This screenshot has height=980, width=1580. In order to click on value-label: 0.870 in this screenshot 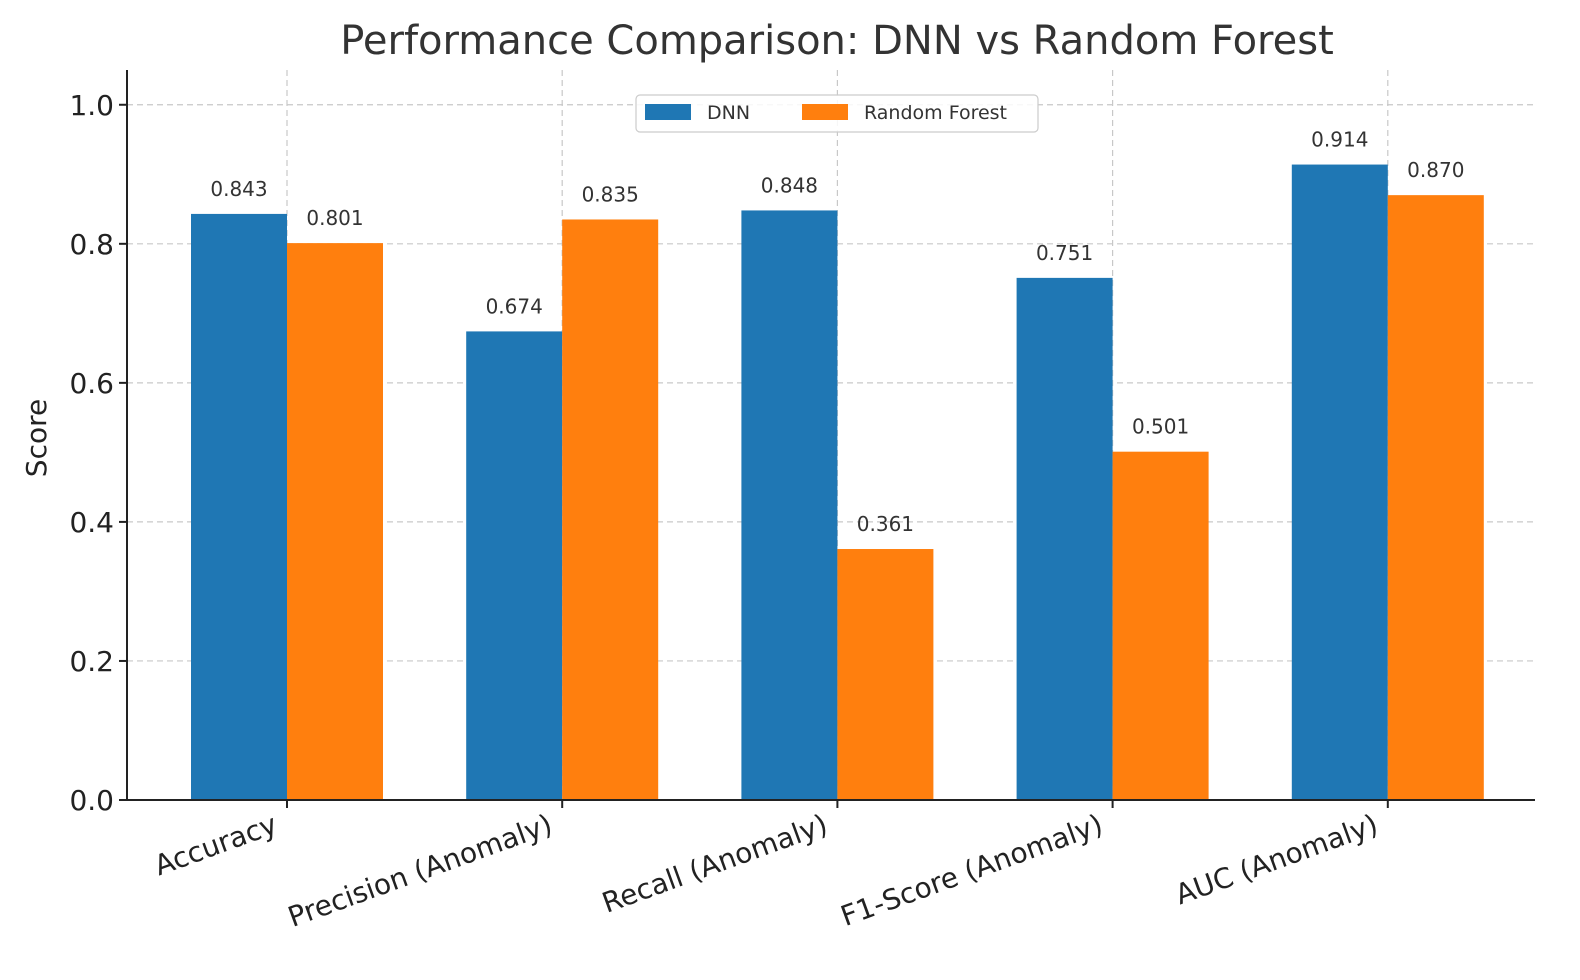, I will do `click(1435, 170)`.